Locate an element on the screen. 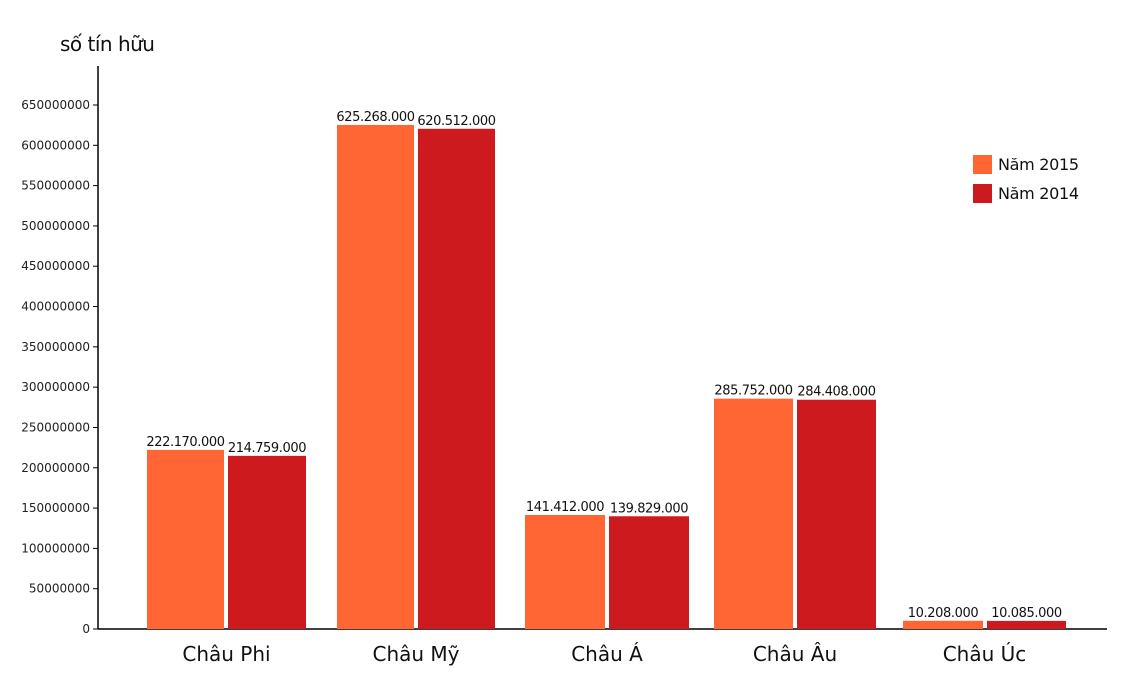  x-tick-label: Châu Á is located at coordinates (607, 654).